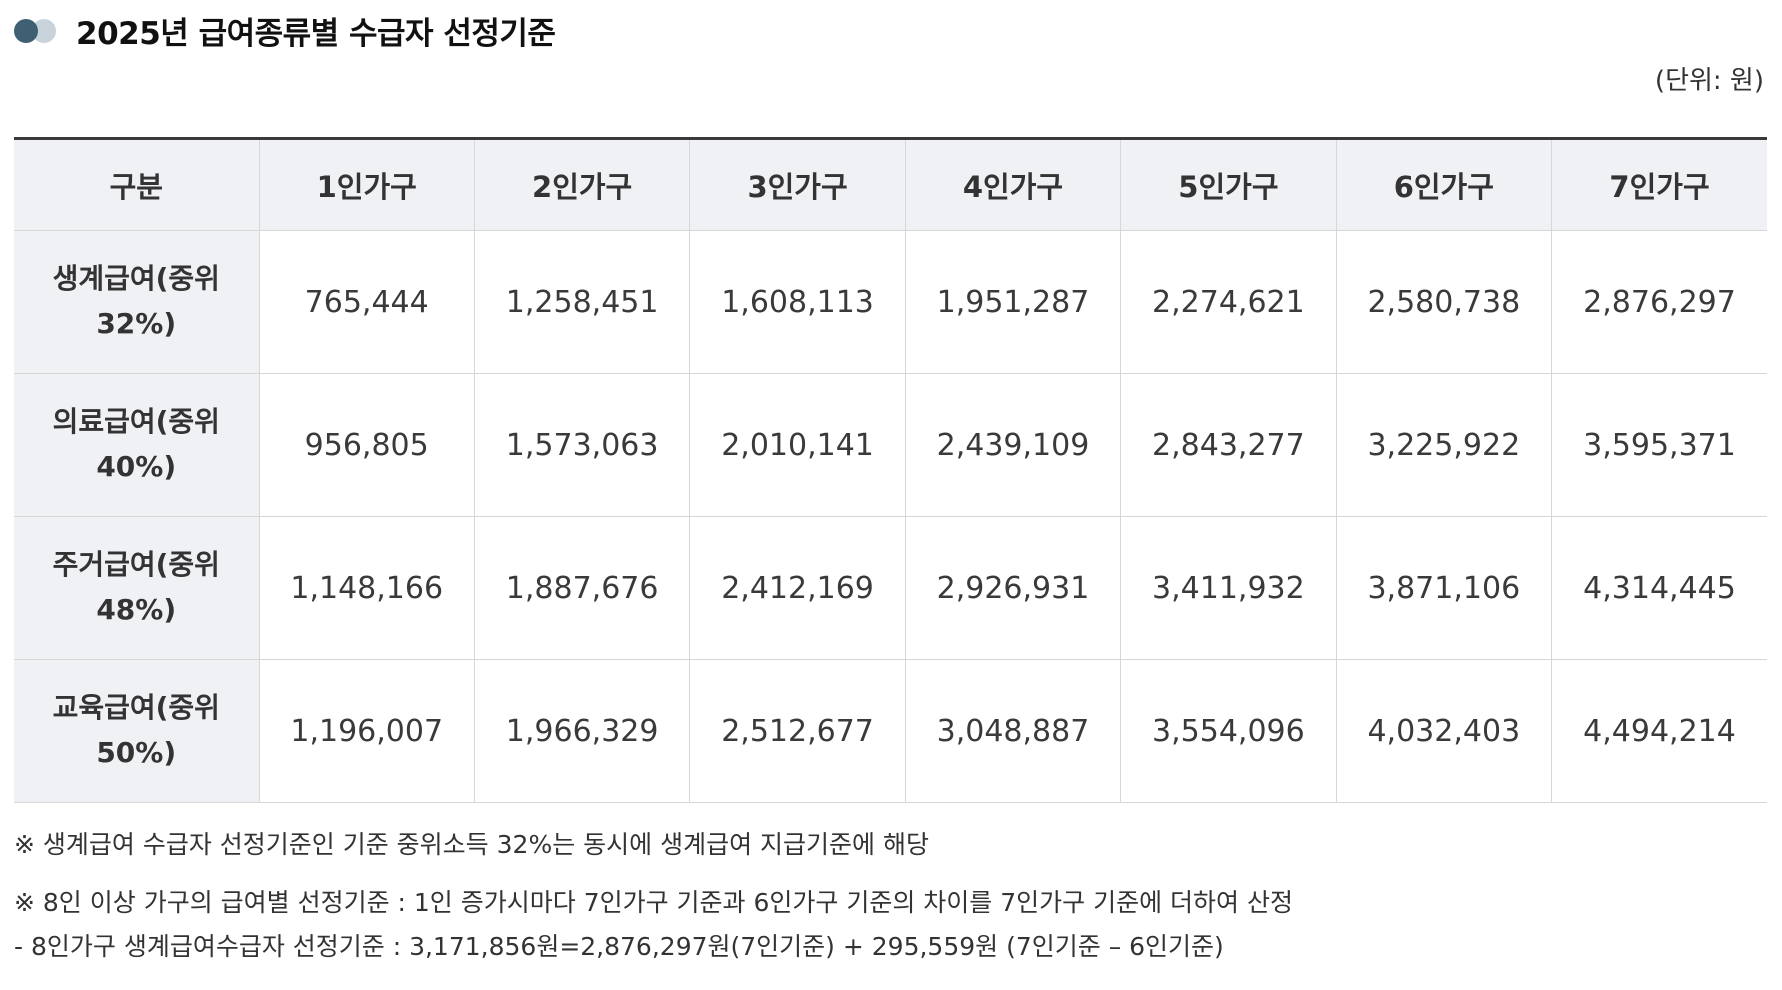 The width and height of the screenshot is (1782, 990). Describe the element at coordinates (136, 422) in the screenshot. I see `row-label-line1: 의료급여(중위` at that location.